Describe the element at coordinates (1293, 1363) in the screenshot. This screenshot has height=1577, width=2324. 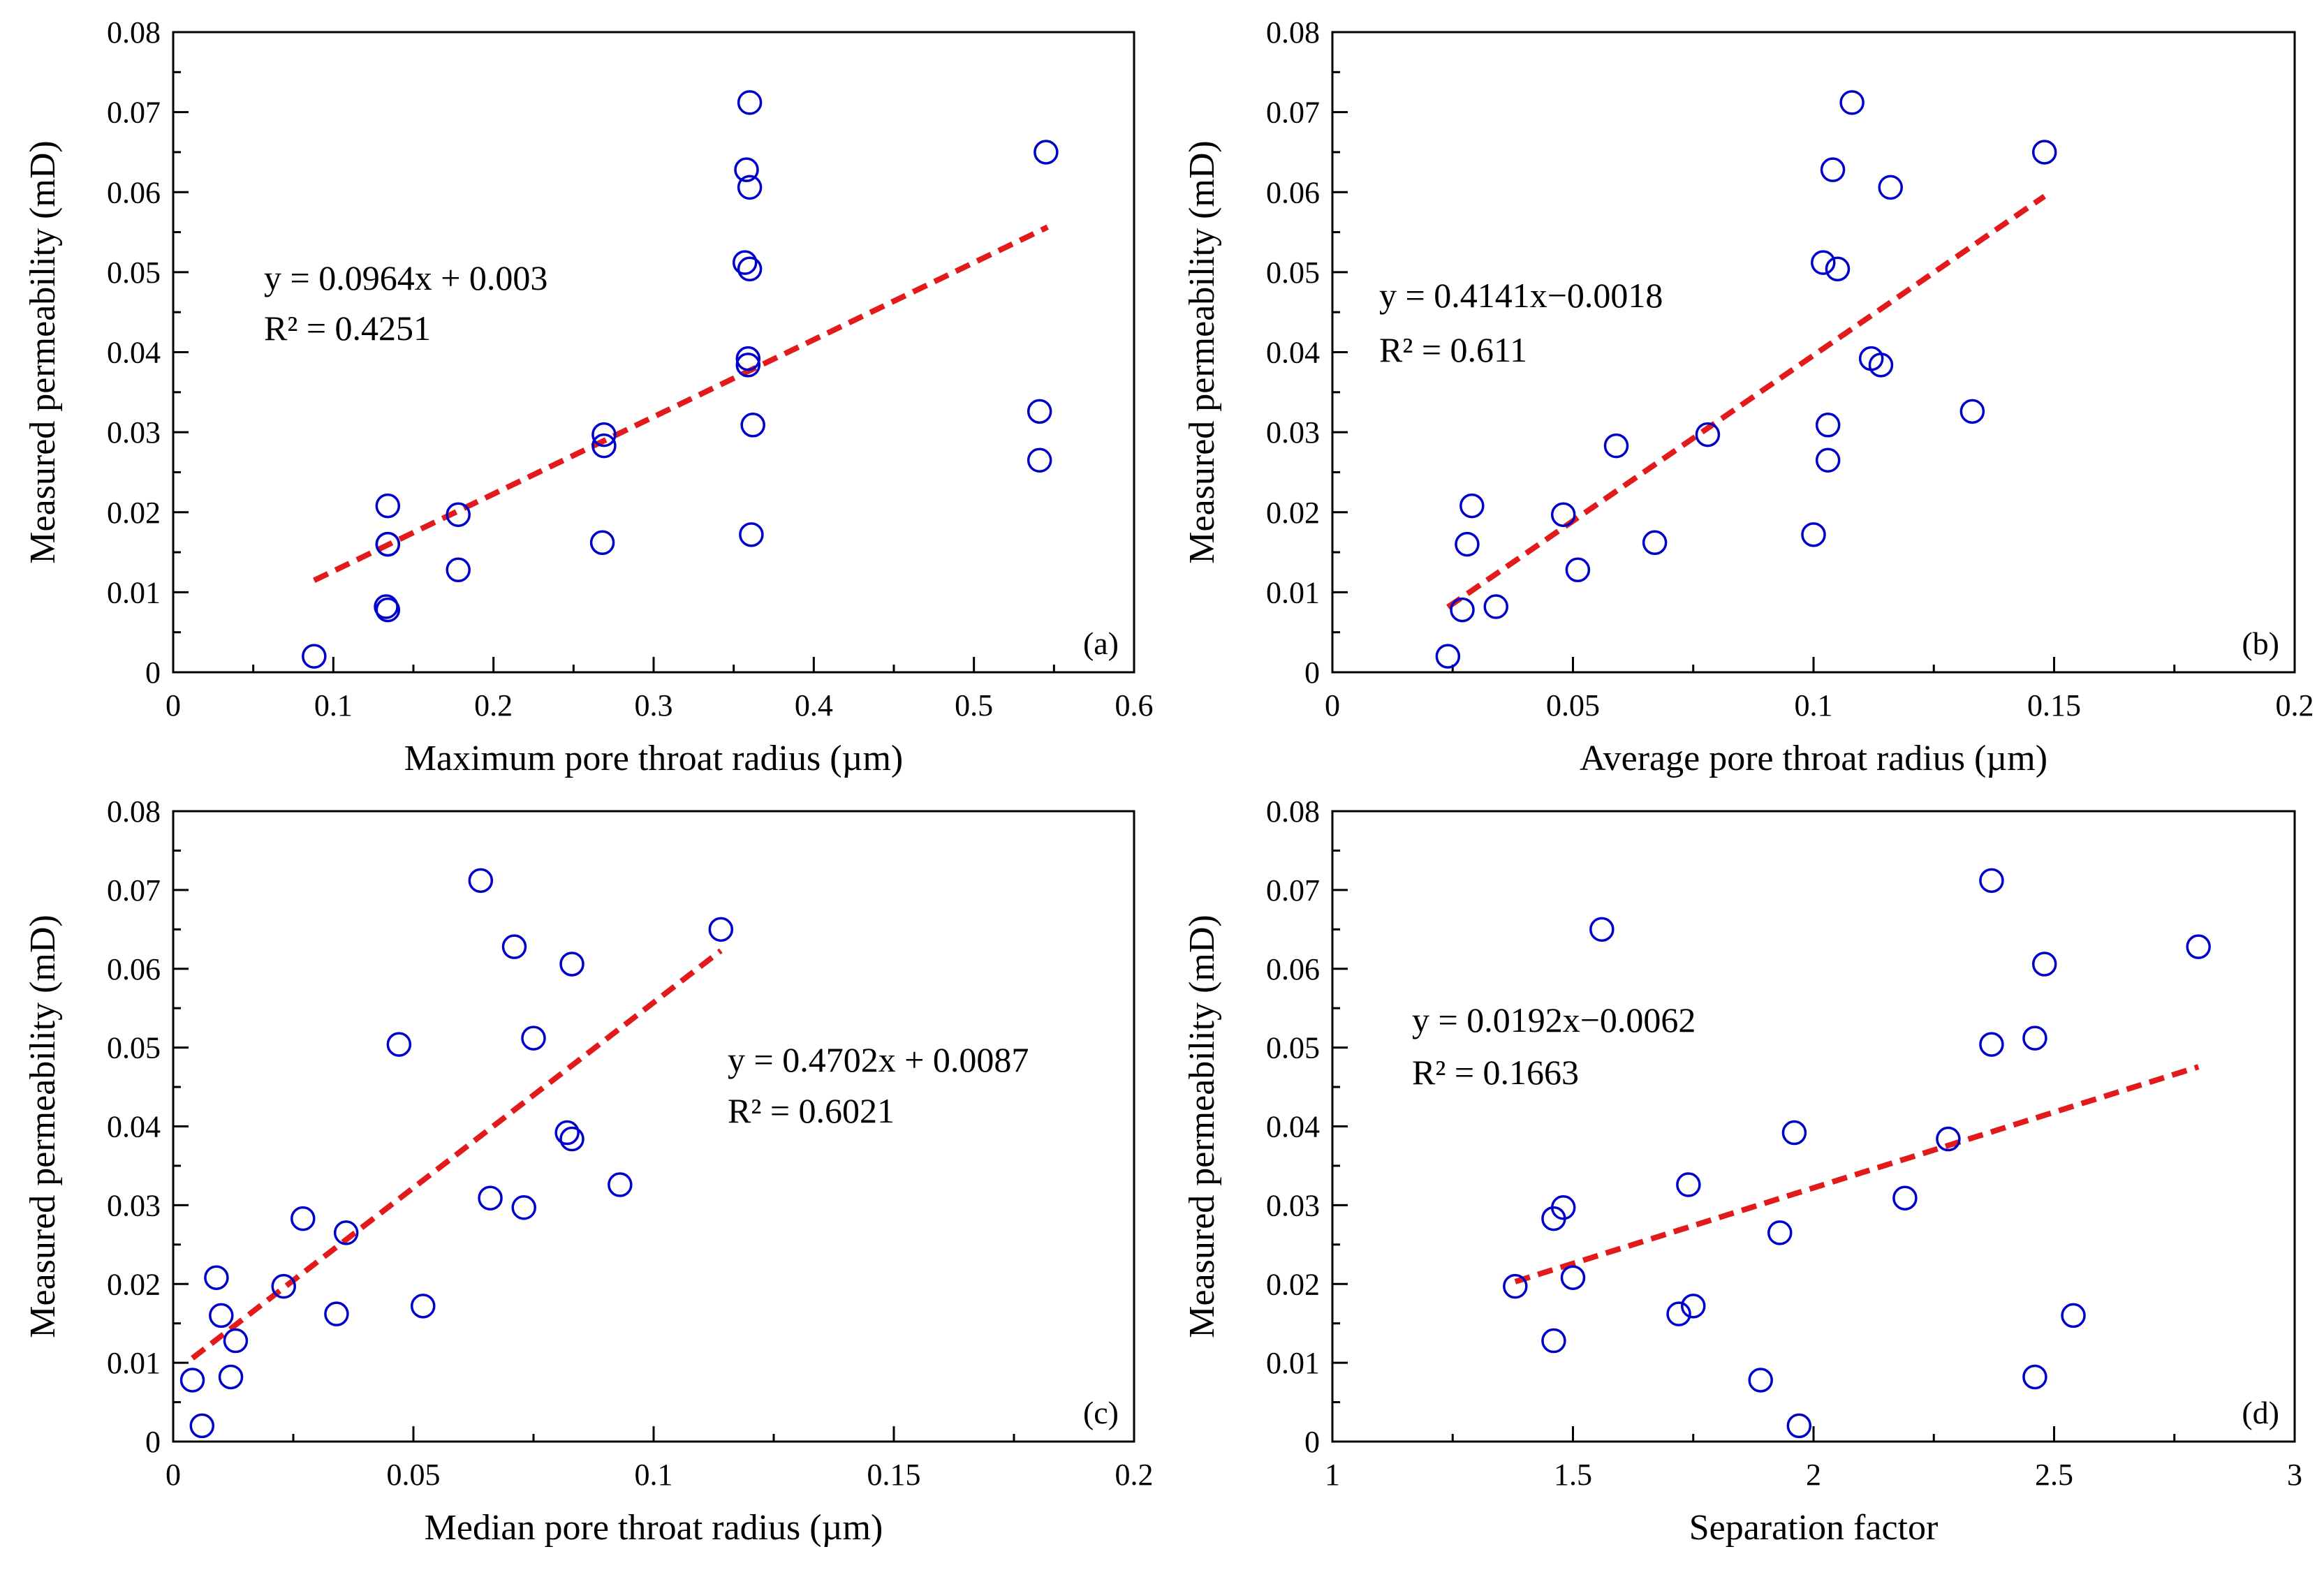
I see `y-tick-label-d: 0.01` at that location.